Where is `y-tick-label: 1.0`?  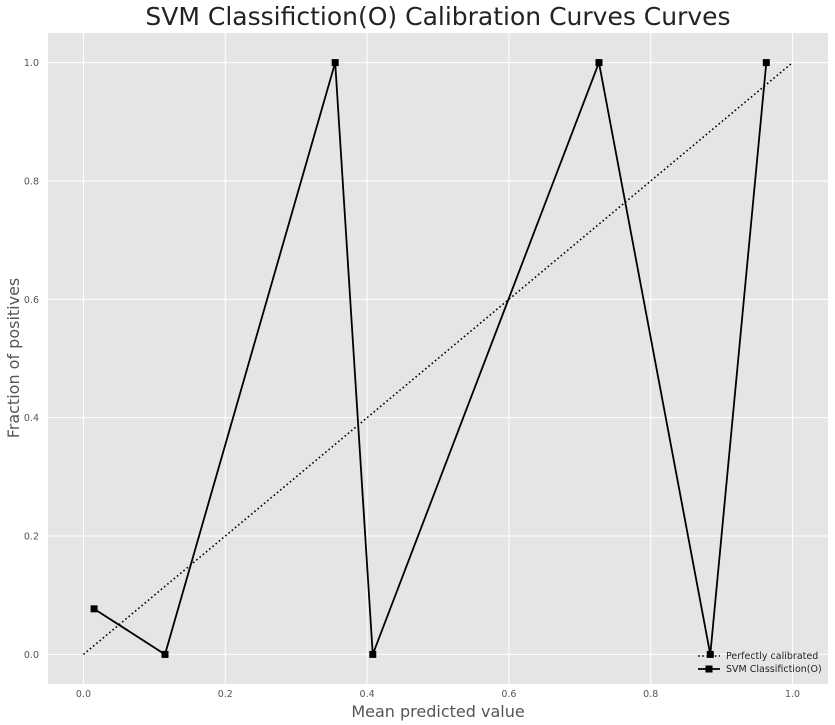
y-tick-label: 1.0 is located at coordinates (31, 63).